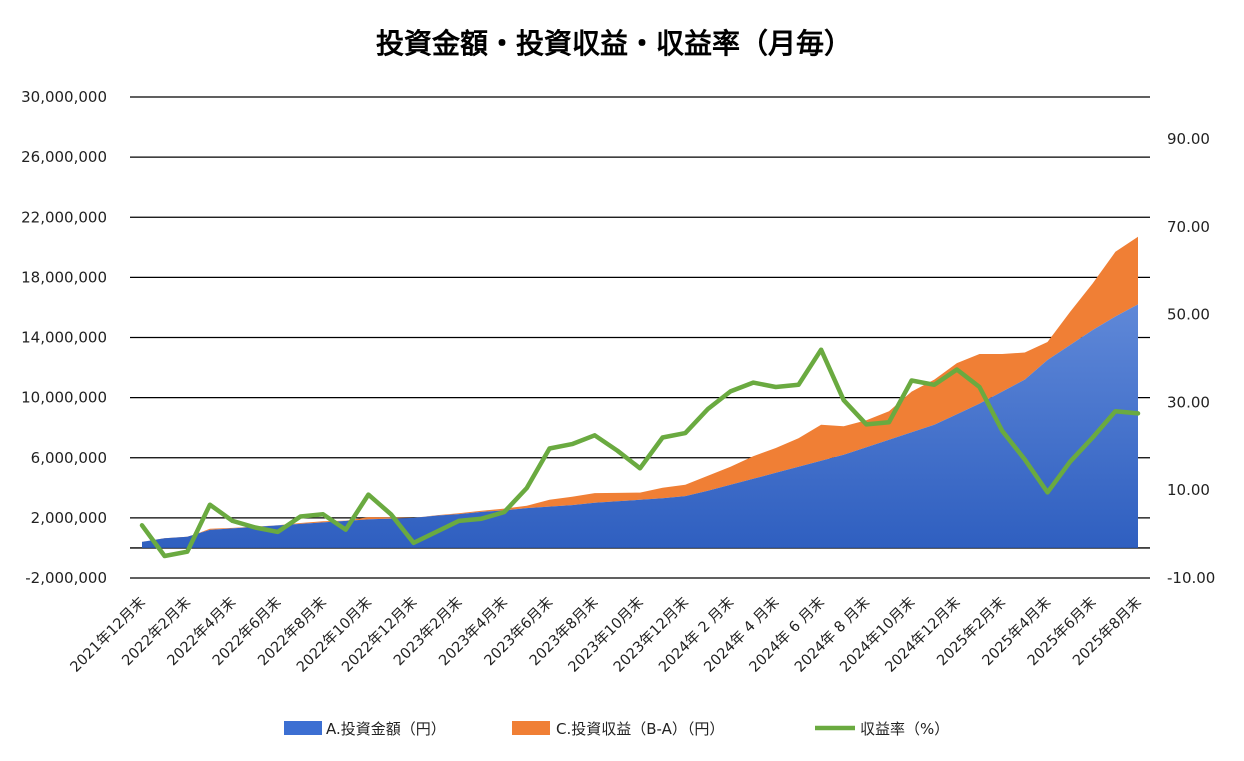 Image resolution: width=1244 pixels, height=761 pixels. What do you see at coordinates (651, 634) in the screenshot?
I see `x-tick-label: 2023年12月末` at bounding box center [651, 634].